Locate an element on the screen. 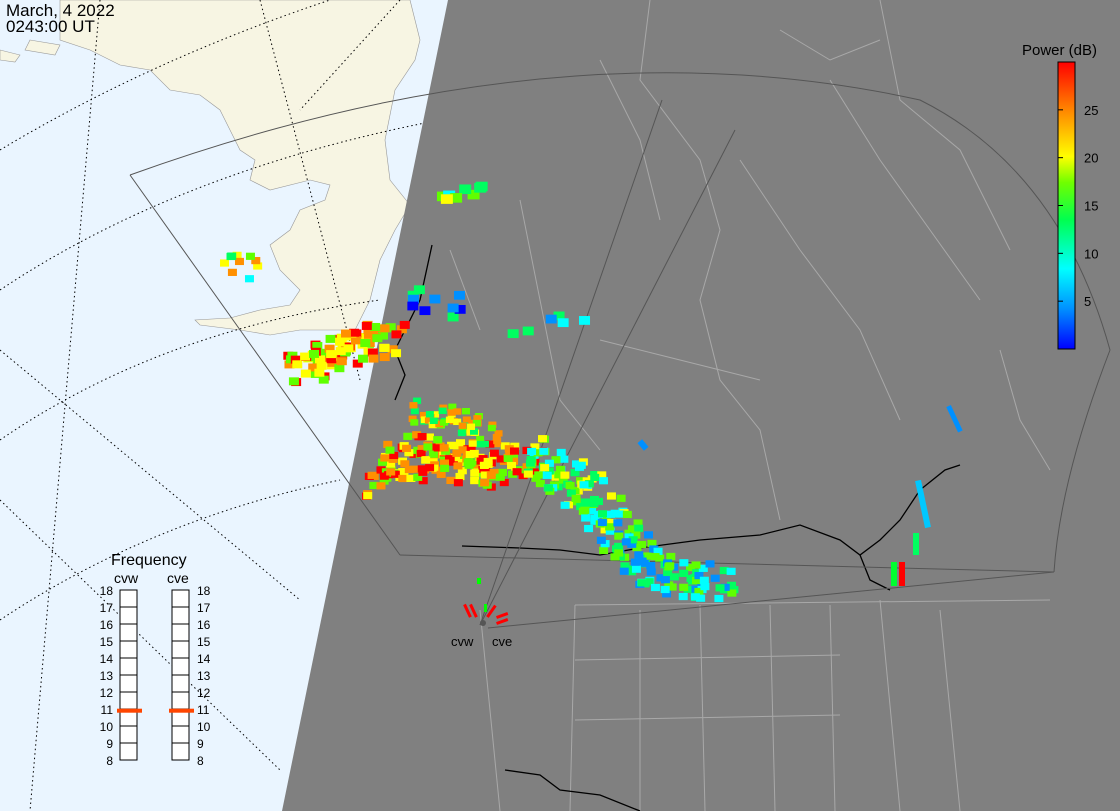  frequency-tick-right: 17 is located at coordinates (204, 608).